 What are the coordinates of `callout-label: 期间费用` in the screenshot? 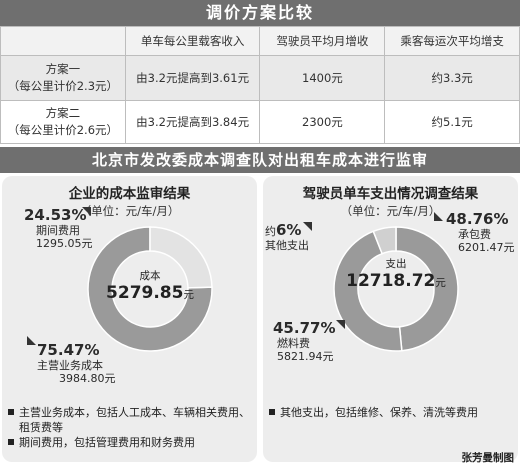 It's located at (58, 230).